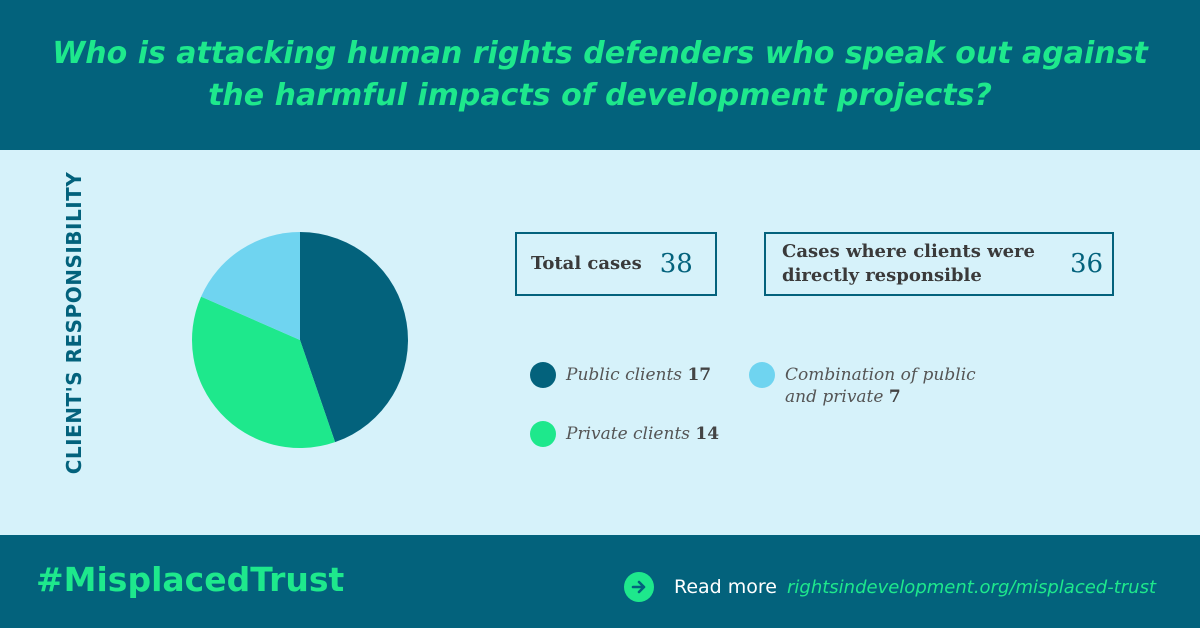 The height and width of the screenshot is (628, 1200). I want to click on legend-private: Private clients 14, so click(625, 434).